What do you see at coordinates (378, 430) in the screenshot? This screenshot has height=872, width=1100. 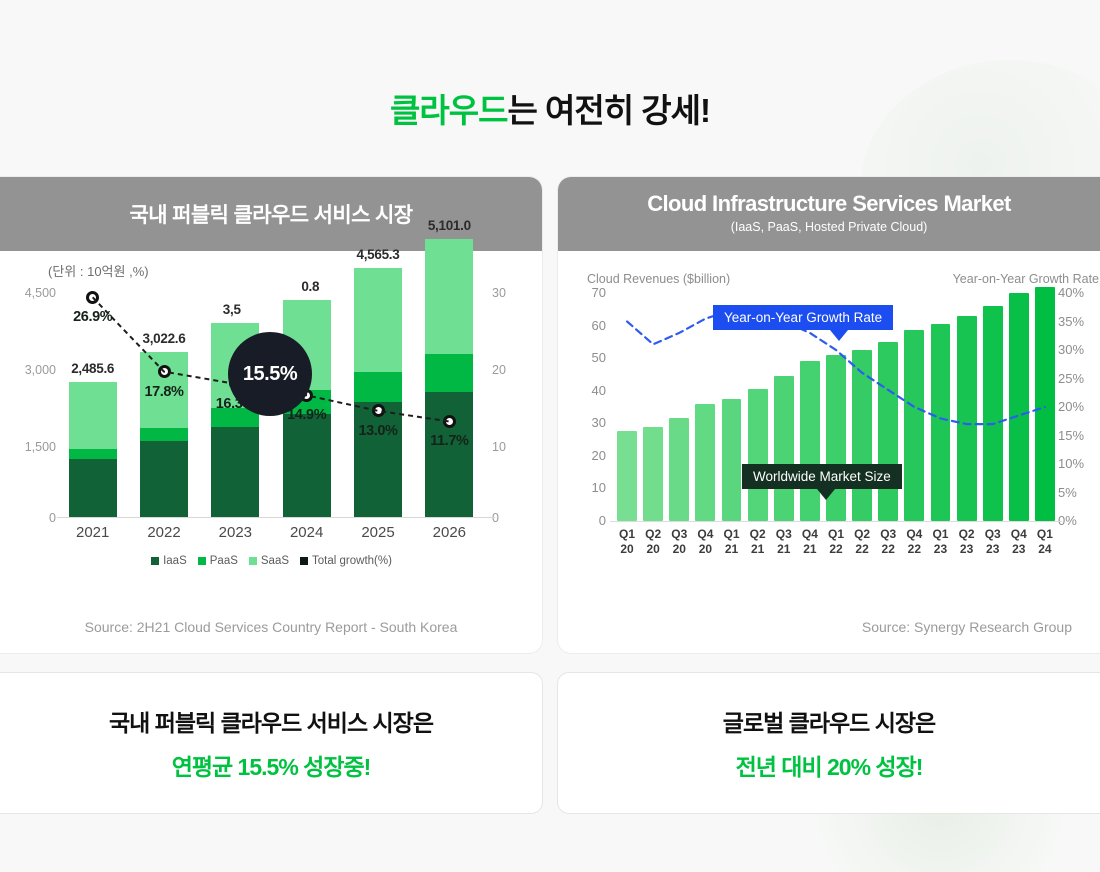 I see `growth-rate-label: 13.0%` at bounding box center [378, 430].